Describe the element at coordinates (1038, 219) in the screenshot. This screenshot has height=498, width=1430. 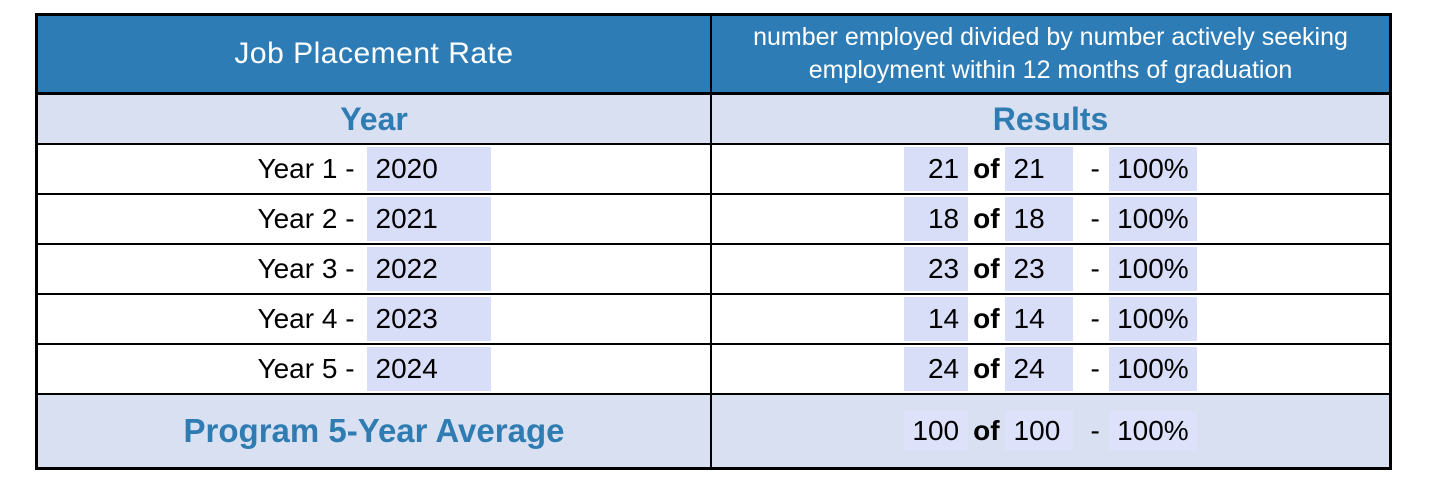
I see `seeking-field: 18` at that location.